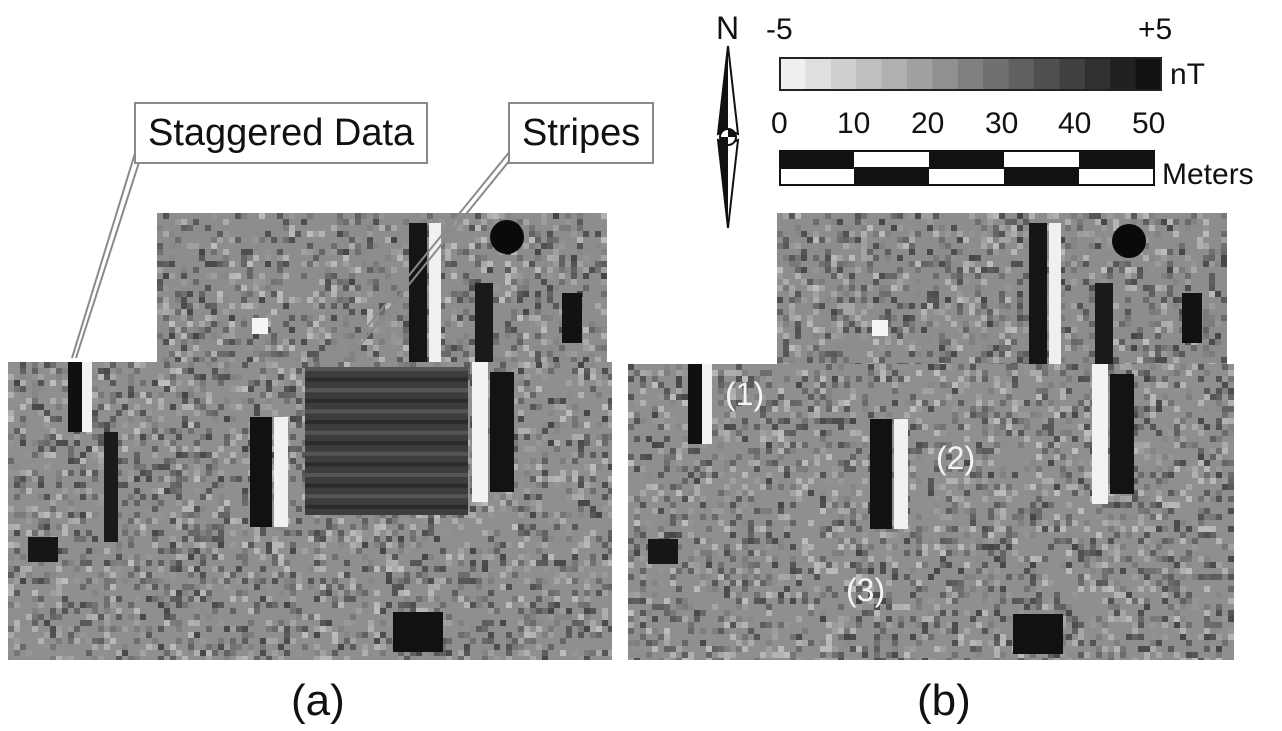  Describe the element at coordinates (745, 394) in the screenshot. I see `feature-label-1: (1)` at that location.